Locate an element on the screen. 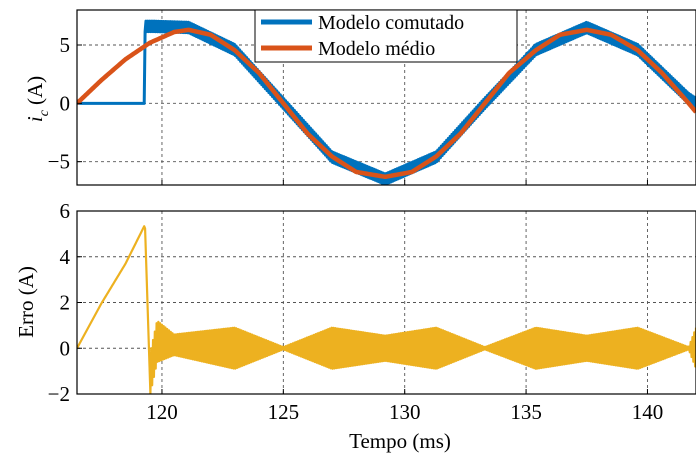 The height and width of the screenshot is (458, 696). x-tick-label-0: 120 is located at coordinates (162, 412).